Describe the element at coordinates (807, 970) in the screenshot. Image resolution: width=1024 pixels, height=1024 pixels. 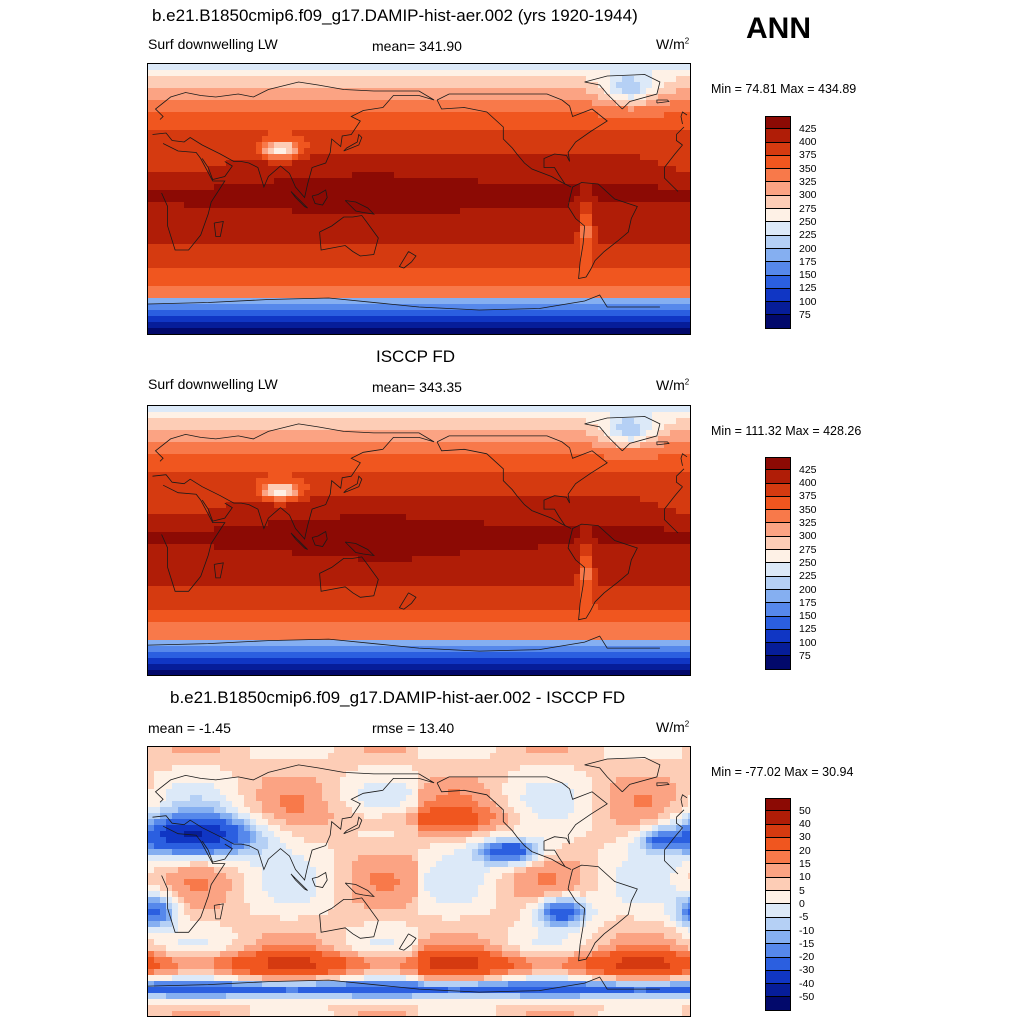
I see `colorbar-label: -30` at that location.